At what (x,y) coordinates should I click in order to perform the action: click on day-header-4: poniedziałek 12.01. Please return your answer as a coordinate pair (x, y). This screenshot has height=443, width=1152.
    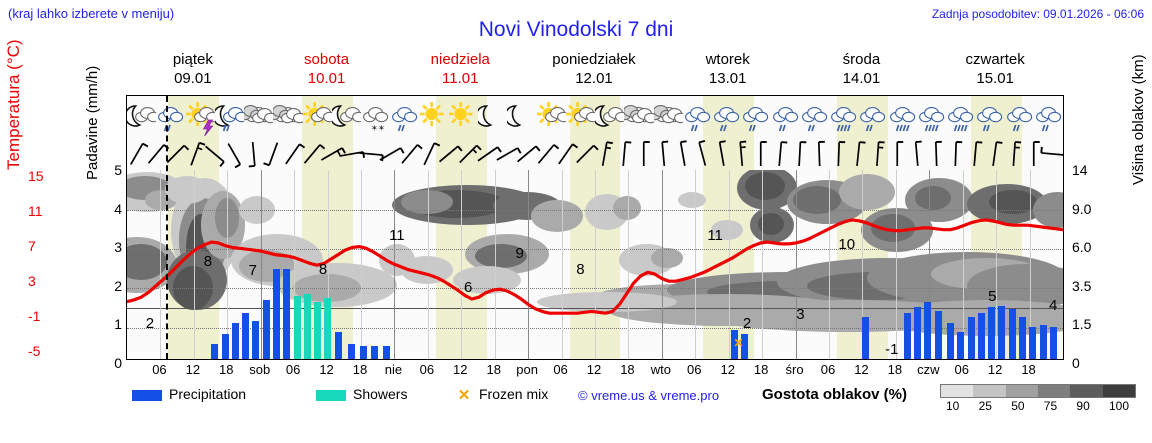
    Looking at the image, I should click on (594, 69).